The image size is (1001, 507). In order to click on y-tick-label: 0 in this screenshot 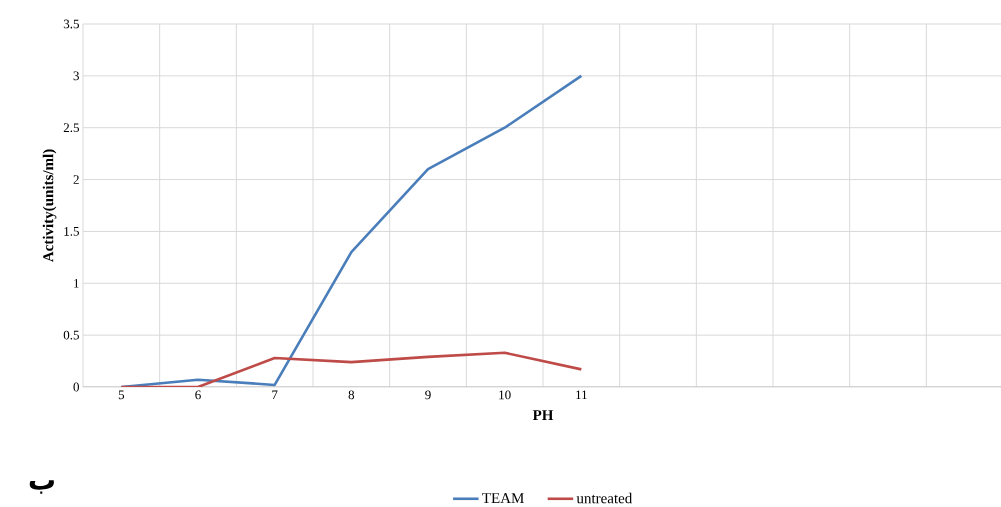, I will do `click(76, 387)`.